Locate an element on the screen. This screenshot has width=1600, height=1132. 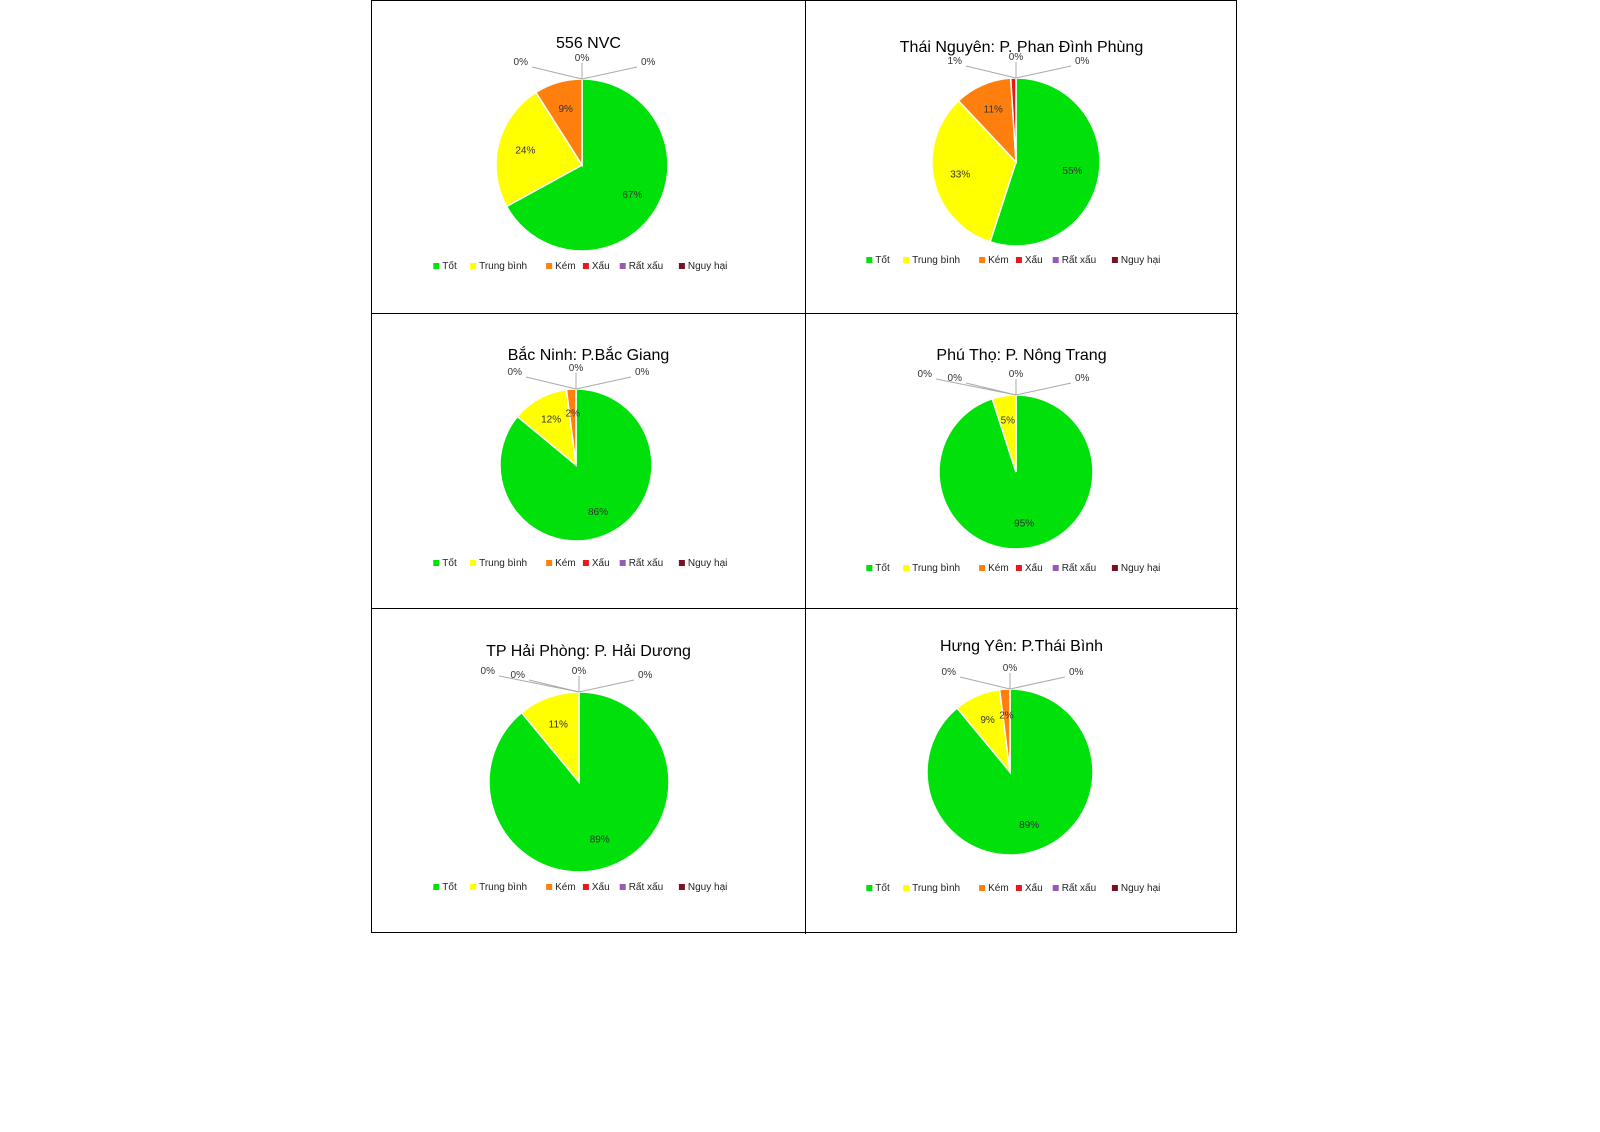
data-label: 55% is located at coordinates (1072, 171).